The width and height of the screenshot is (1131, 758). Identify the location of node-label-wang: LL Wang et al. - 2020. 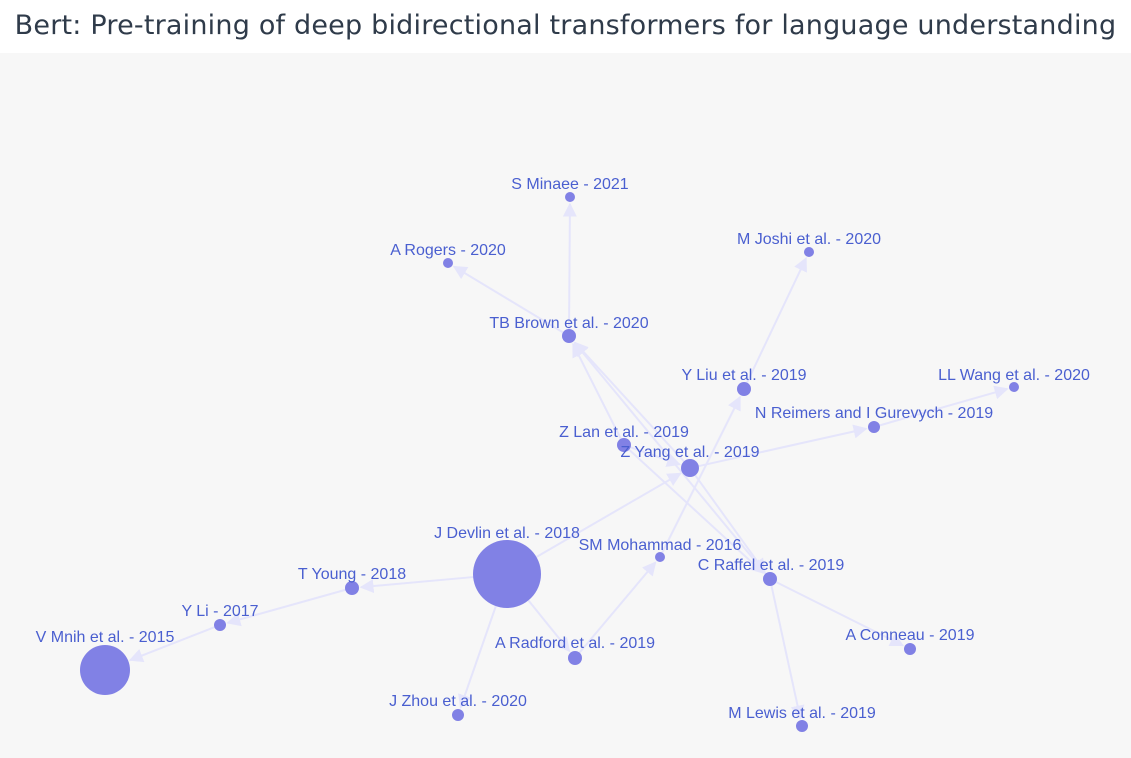
(1014, 375).